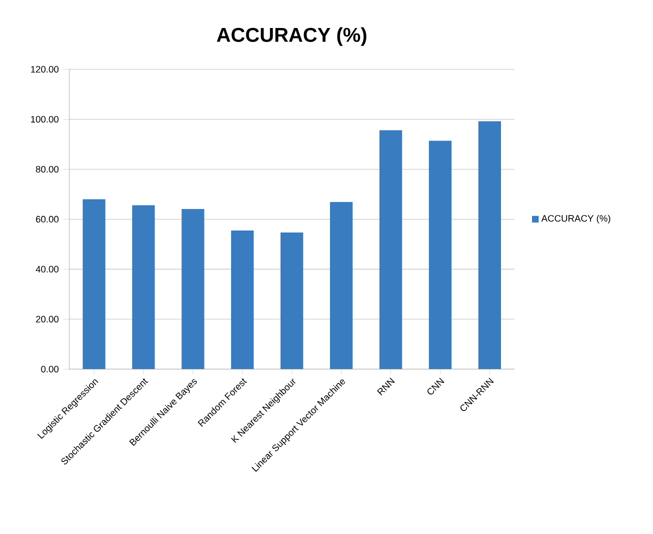 The width and height of the screenshot is (653, 534). What do you see at coordinates (47, 269) in the screenshot?
I see `y-tick-label: 40.00` at bounding box center [47, 269].